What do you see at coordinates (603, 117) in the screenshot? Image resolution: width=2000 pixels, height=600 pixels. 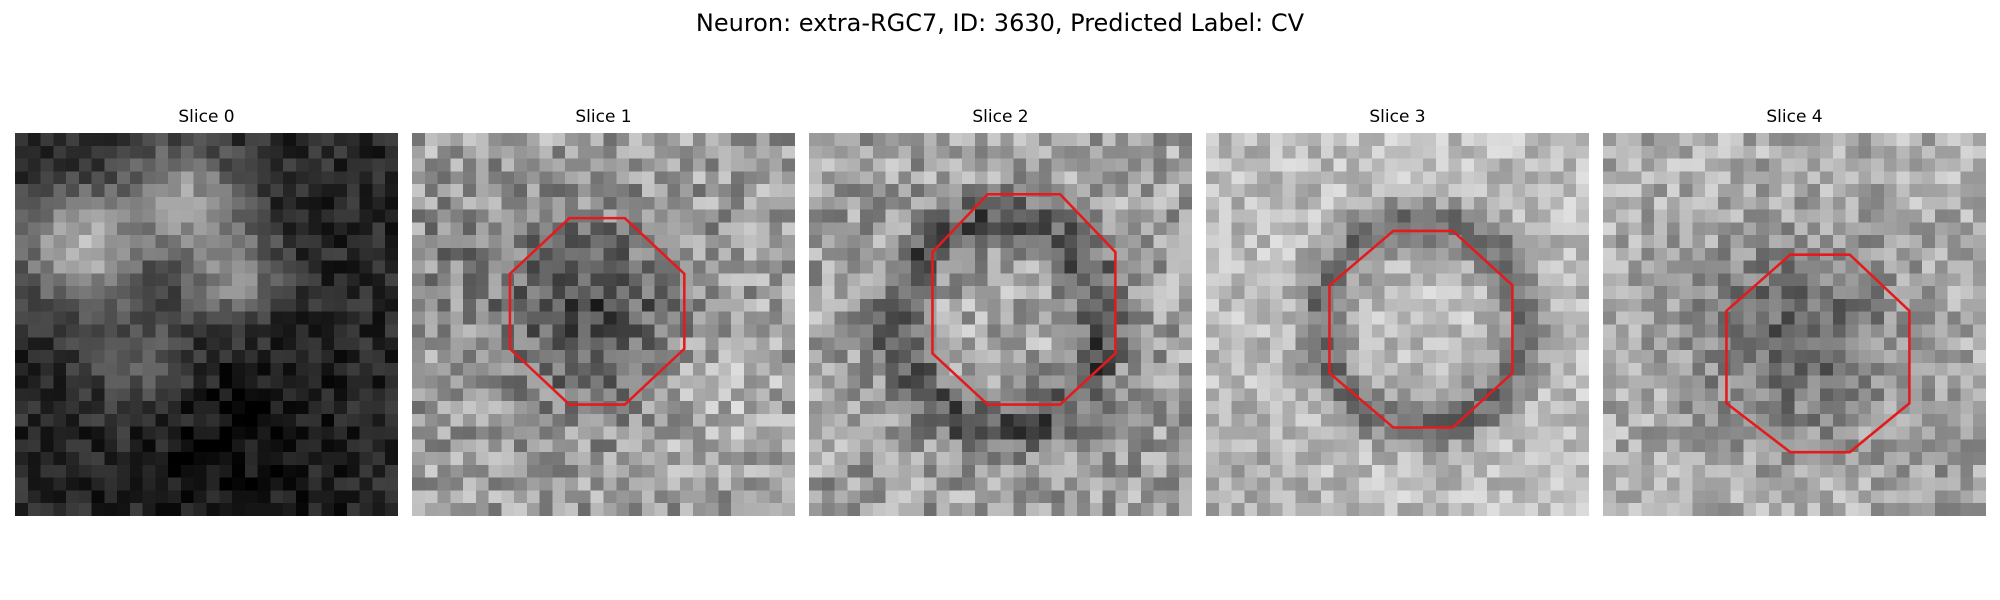 I see `slice-title: Slice 1` at bounding box center [603, 117].